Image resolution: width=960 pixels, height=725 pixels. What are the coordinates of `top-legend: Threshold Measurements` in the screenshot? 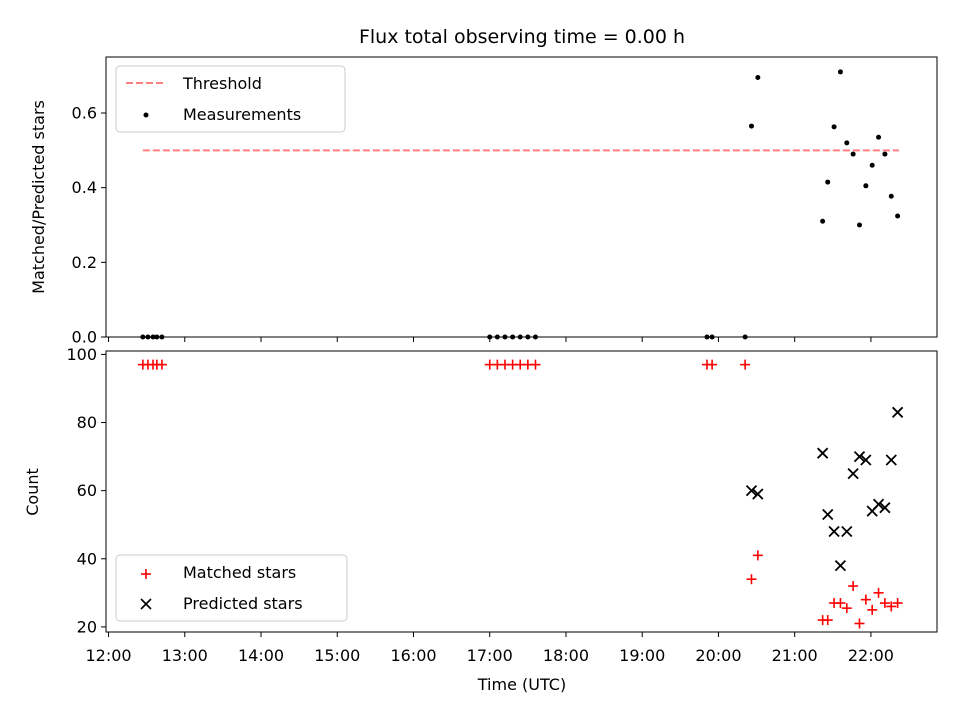 It's located at (230, 99).